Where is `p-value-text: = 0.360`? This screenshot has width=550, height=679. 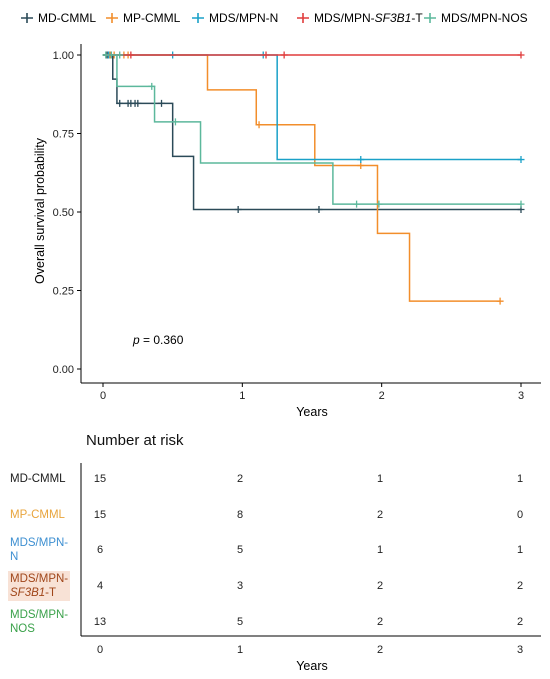
p-value-text: = 0.360 is located at coordinates (162, 340).